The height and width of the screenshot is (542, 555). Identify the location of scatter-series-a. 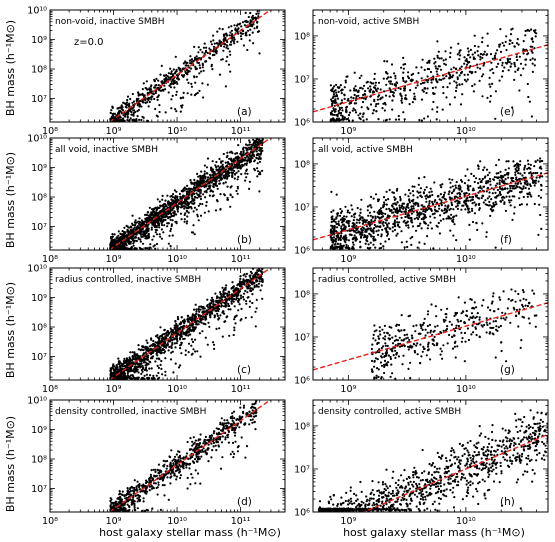
(185, 64).